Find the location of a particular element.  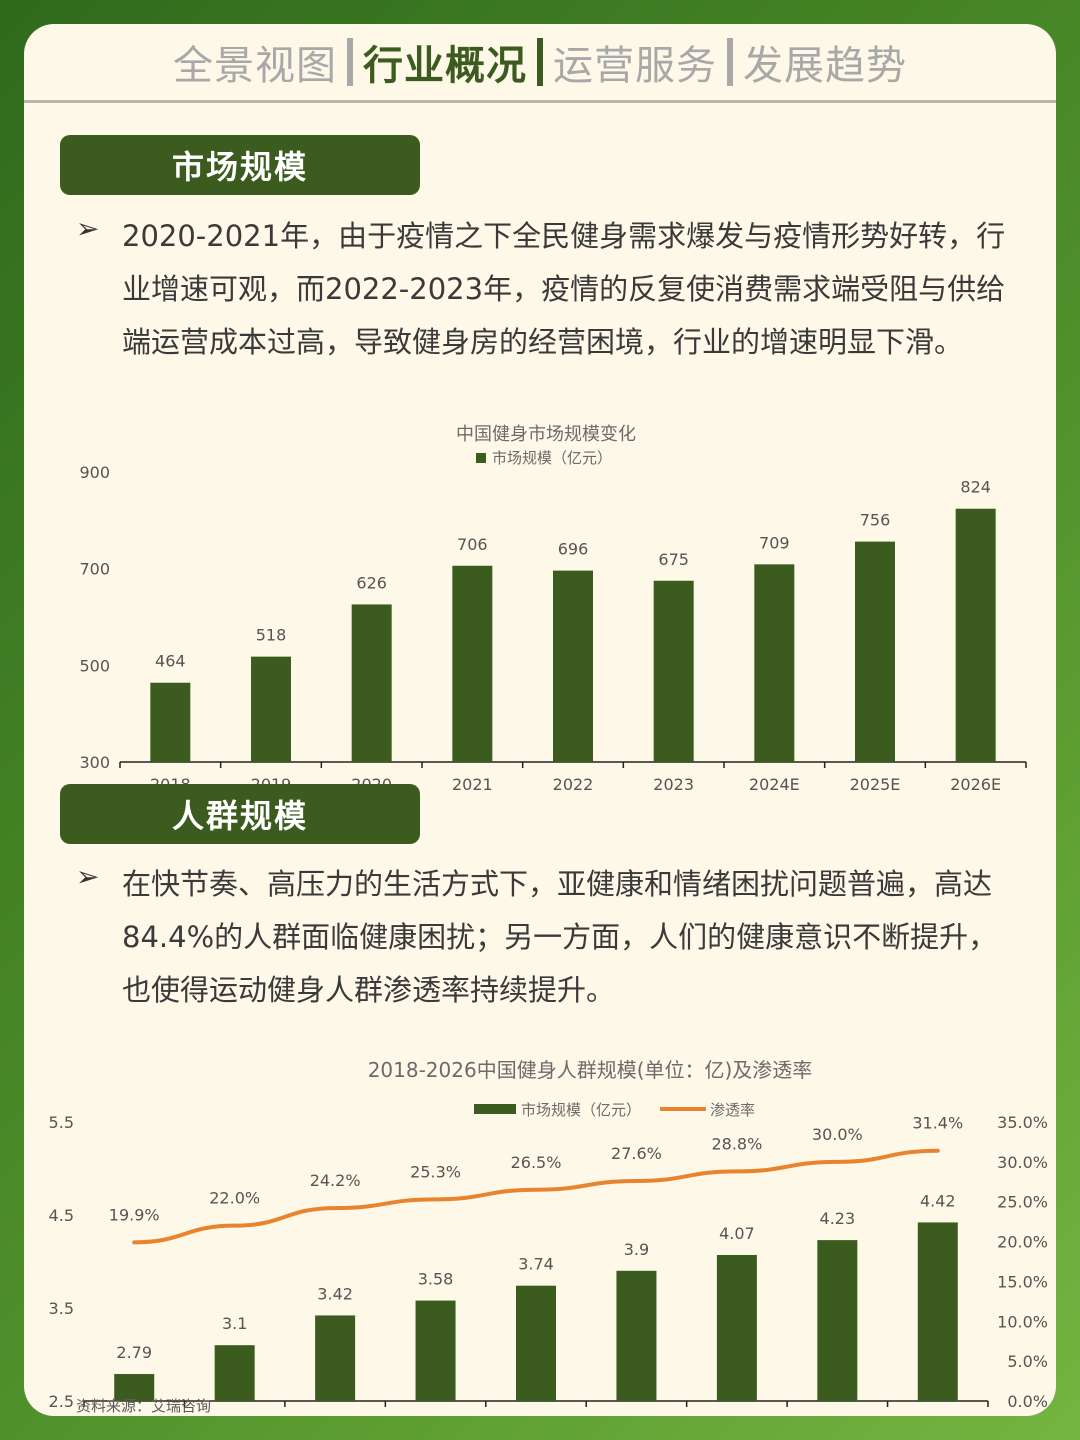

y-tick-label-left: 4.5 is located at coordinates (61, 1215).